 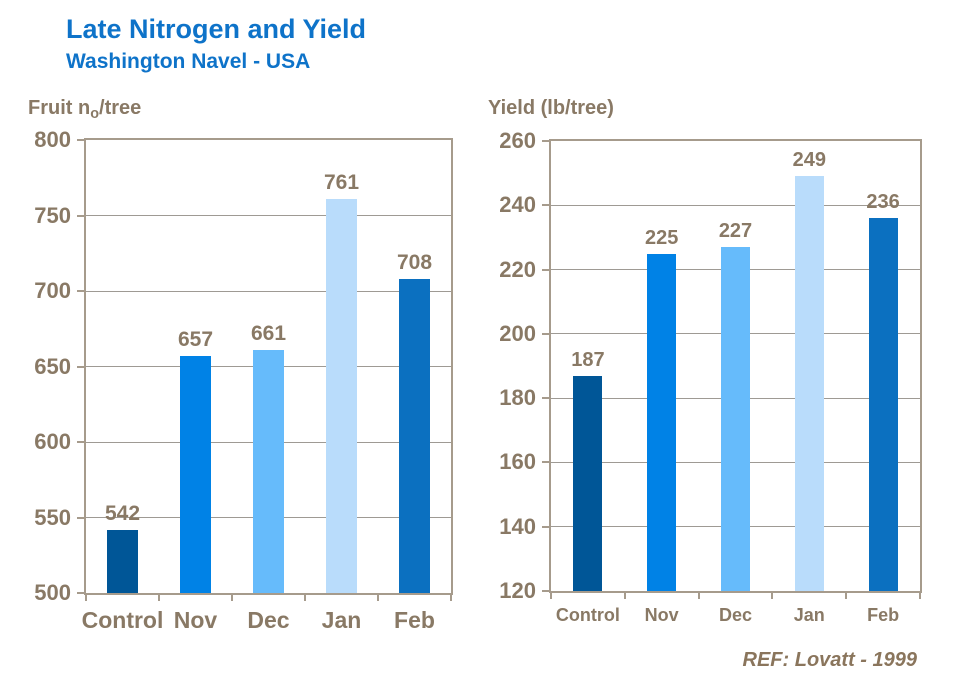 I want to click on bar-value-label: 227, so click(x=735, y=231).